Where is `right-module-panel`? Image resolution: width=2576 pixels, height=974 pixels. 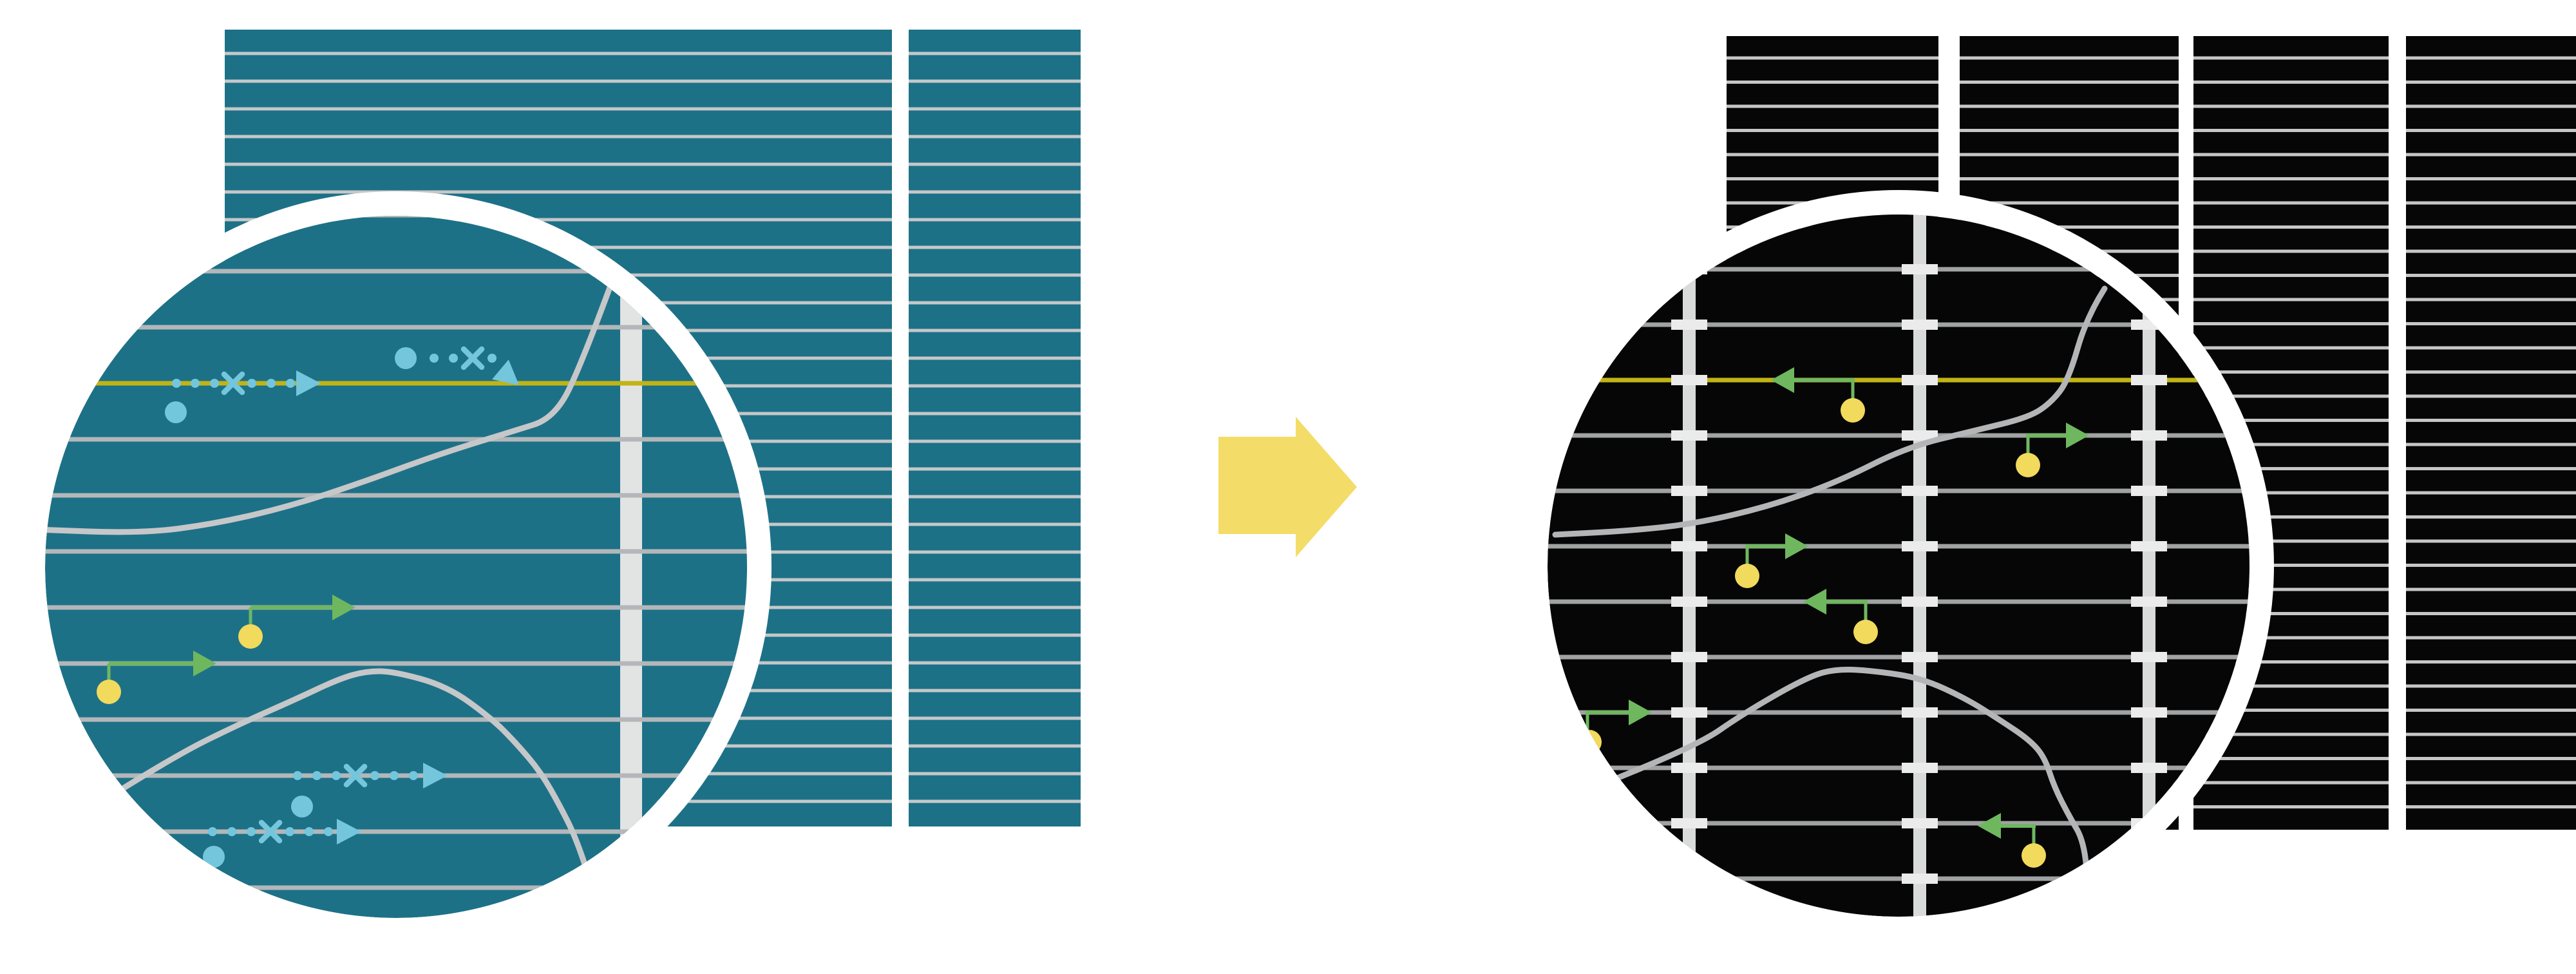
right-module-panel is located at coordinates (2491, 433).